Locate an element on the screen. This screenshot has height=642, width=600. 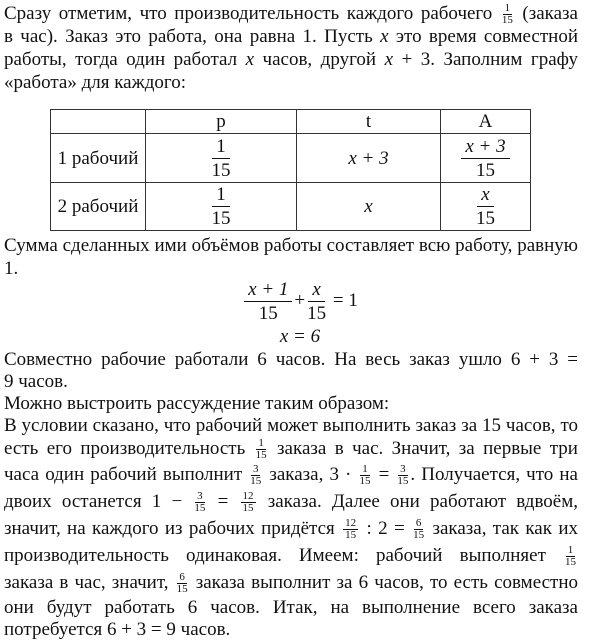
text-segment: «работа» для каждого: is located at coordinates (95, 82).